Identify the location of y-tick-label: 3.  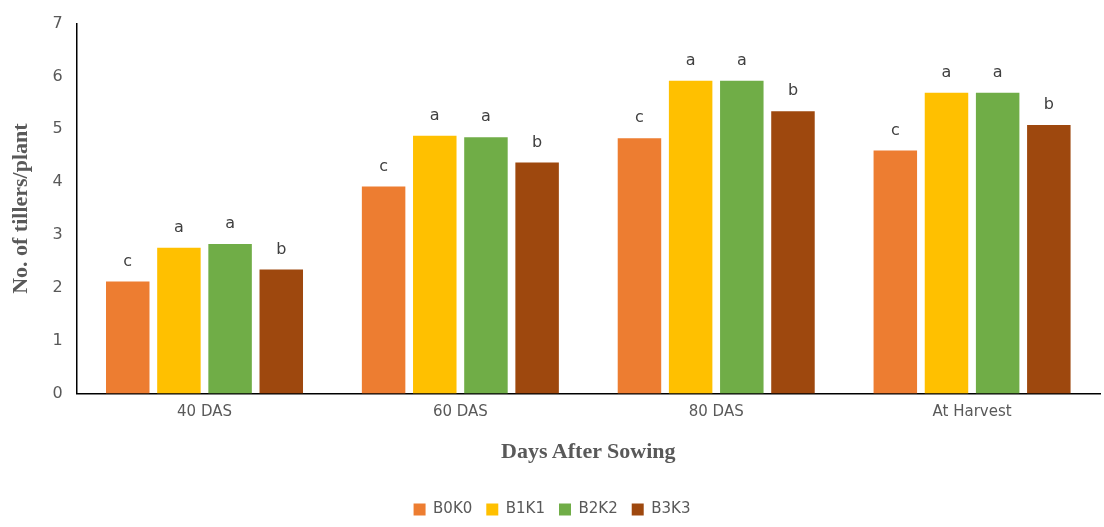
(57, 234).